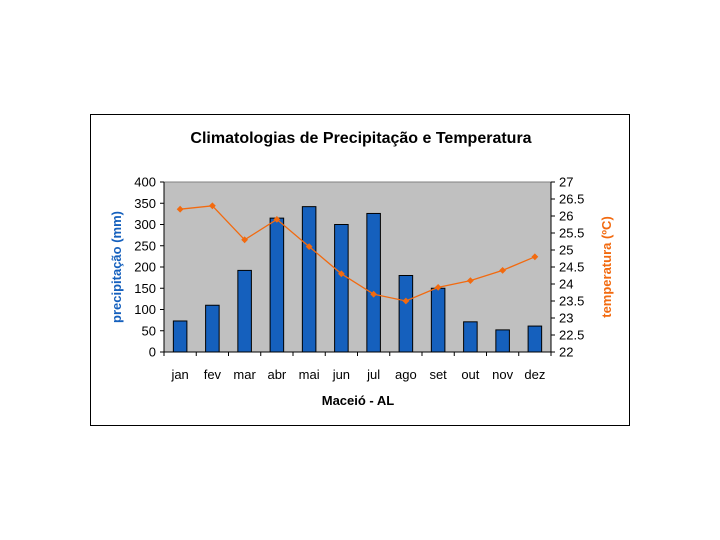 Image resolution: width=720 pixels, height=540 pixels. I want to click on right-tick-label: 25, so click(566, 250).